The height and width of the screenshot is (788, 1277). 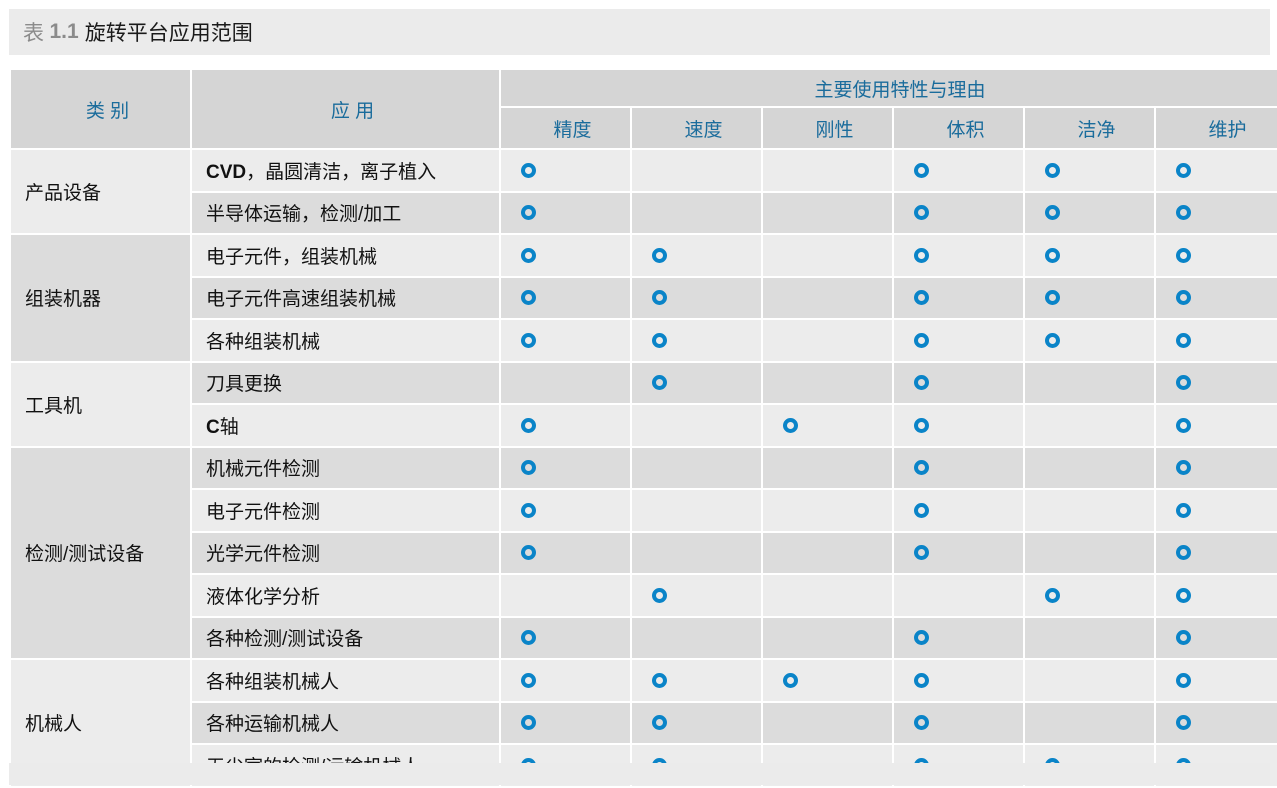 What do you see at coordinates (639, 774) in the screenshot?
I see `table-footer-strip` at bounding box center [639, 774].